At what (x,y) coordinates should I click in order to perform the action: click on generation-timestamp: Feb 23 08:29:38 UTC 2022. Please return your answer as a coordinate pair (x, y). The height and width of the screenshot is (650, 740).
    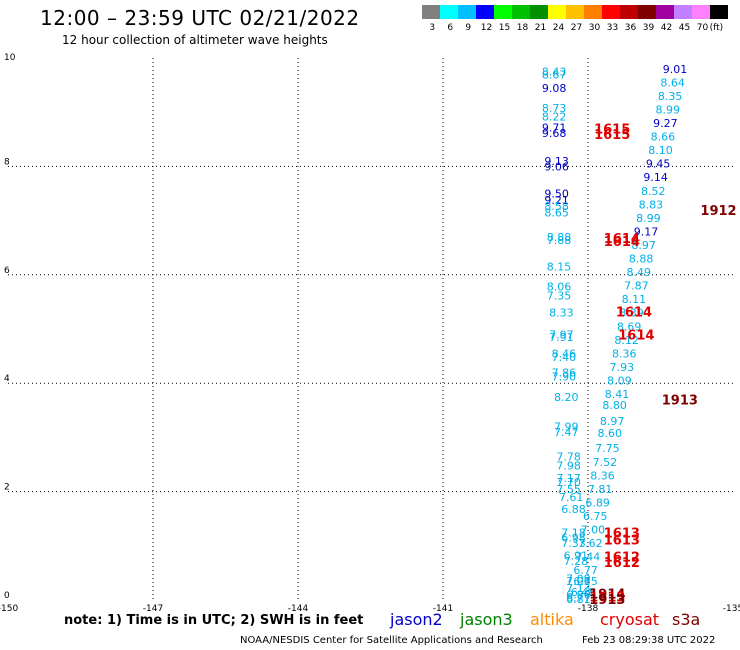
    Looking at the image, I should click on (649, 640).